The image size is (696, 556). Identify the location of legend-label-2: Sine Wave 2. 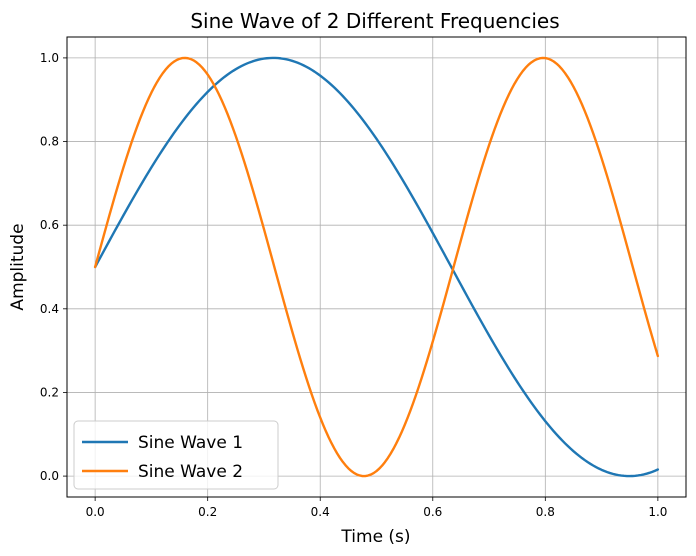
(190, 472).